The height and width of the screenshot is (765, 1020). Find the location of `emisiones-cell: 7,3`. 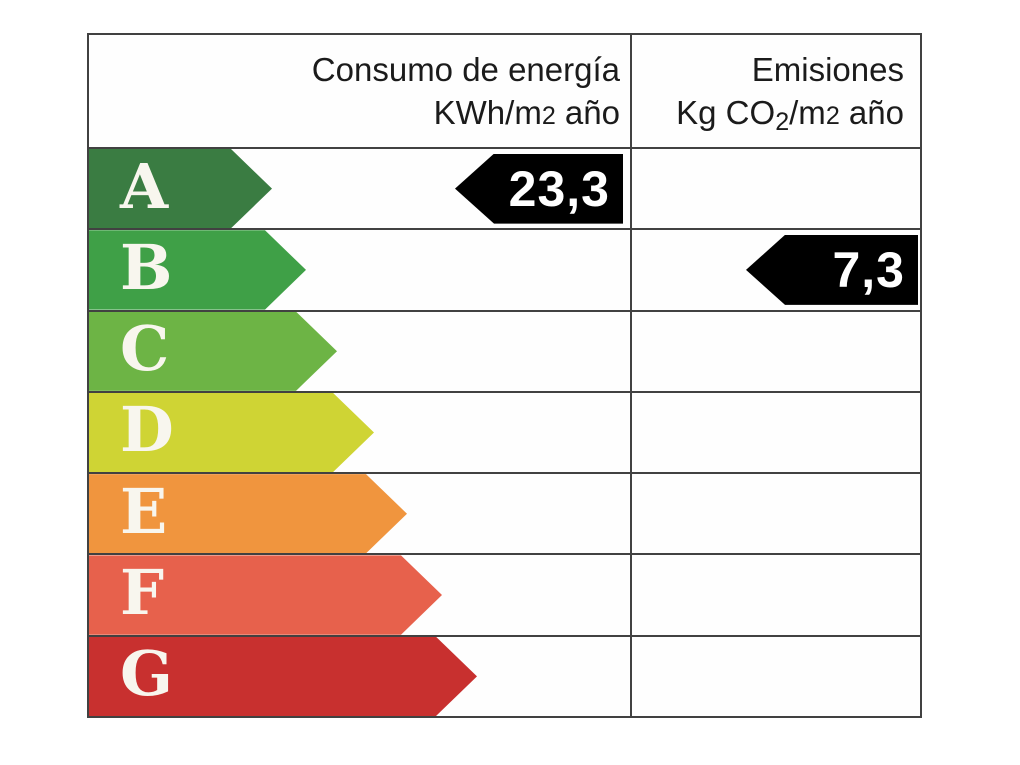

emisiones-cell: 7,3 is located at coordinates (776, 269).